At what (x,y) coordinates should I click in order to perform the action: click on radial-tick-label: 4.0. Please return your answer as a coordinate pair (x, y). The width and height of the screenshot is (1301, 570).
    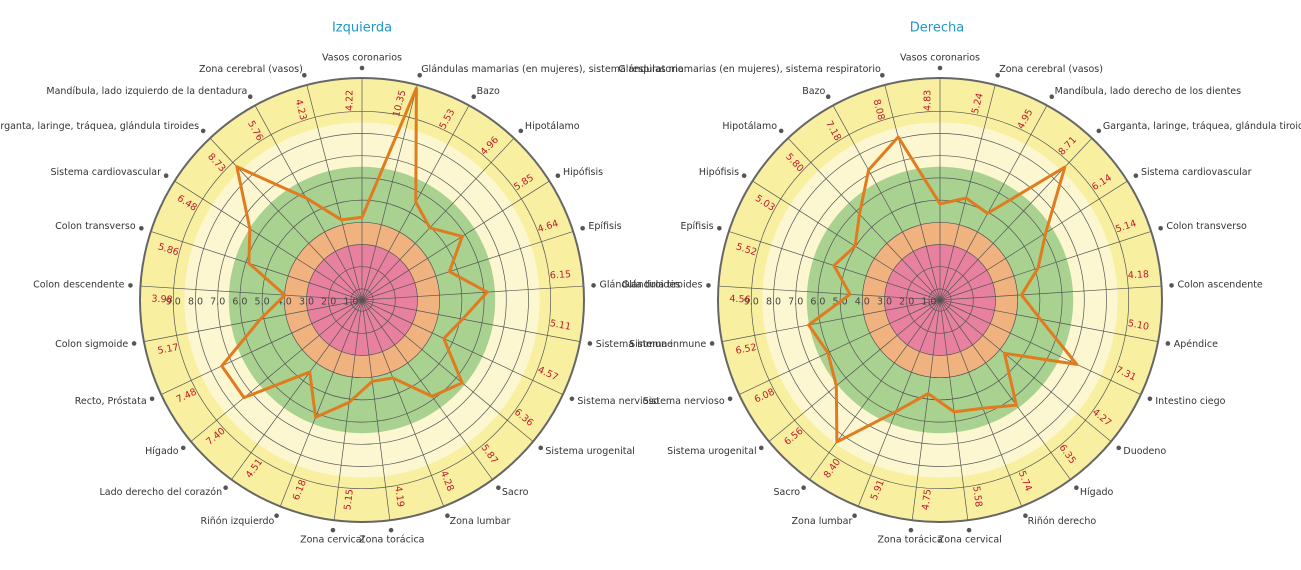
    Looking at the image, I should click on (284, 302).